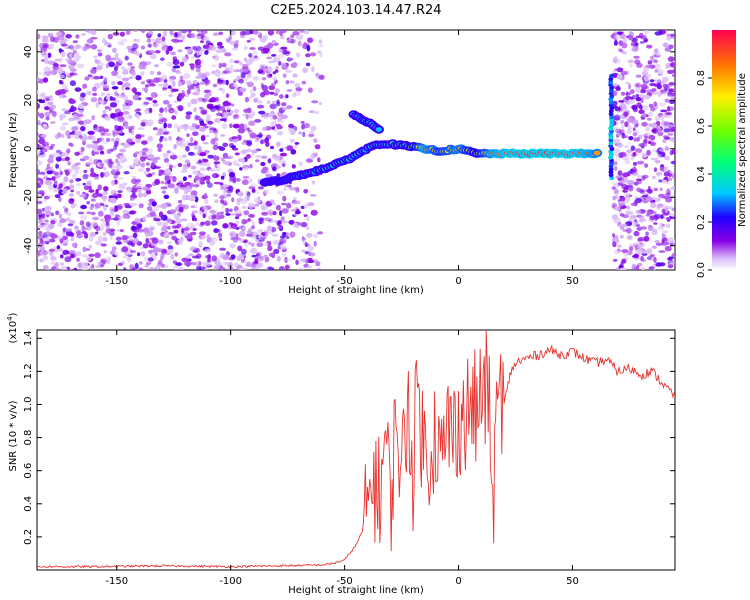 This screenshot has width=750, height=600. Describe the element at coordinates (230, 281) in the screenshot. I see `x-tick-label: -100` at that location.